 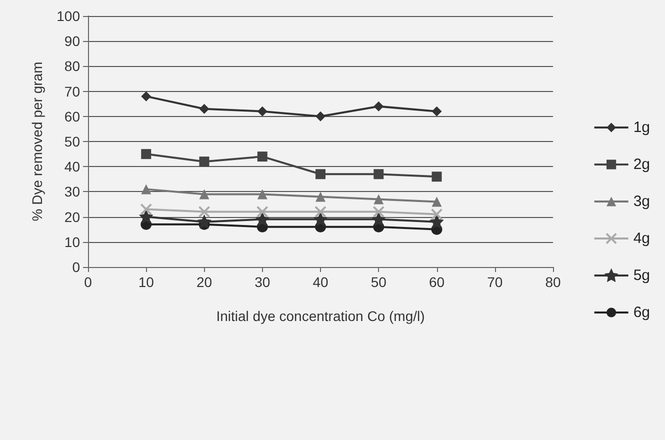 What do you see at coordinates (72, 41) in the screenshot?
I see `y-tick-label: 90` at bounding box center [72, 41].